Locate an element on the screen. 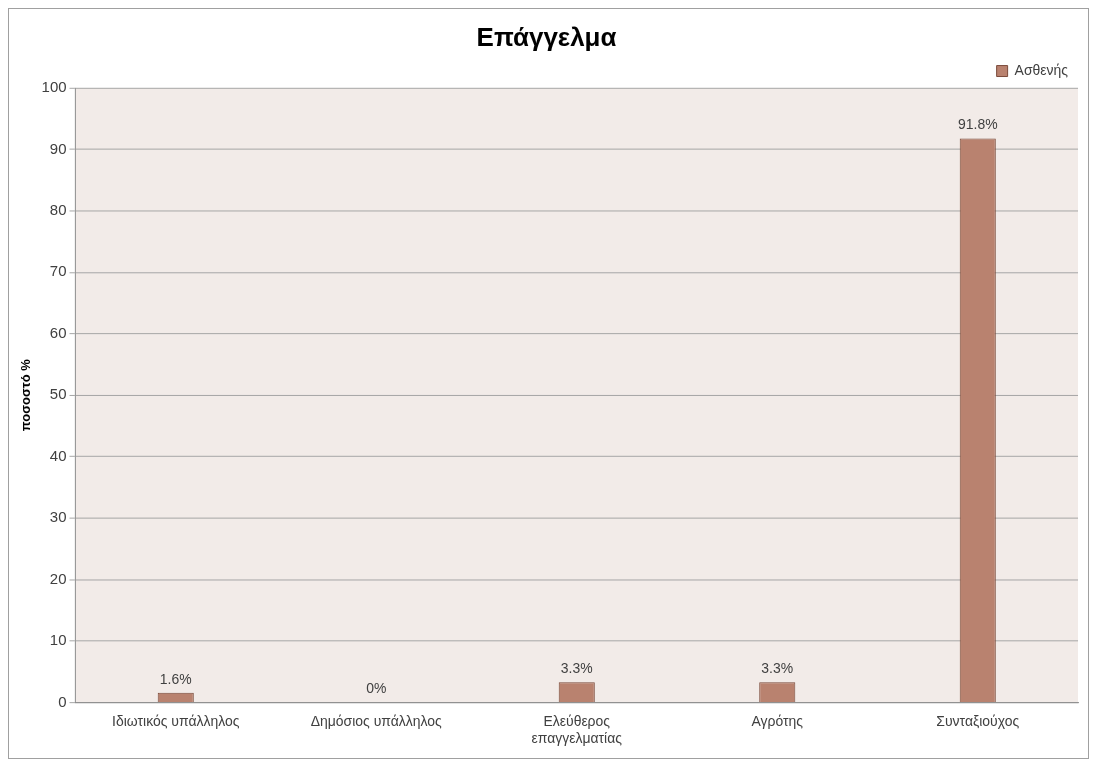 This screenshot has height=769, width=1099. data-label: 91.8% is located at coordinates (977, 124).